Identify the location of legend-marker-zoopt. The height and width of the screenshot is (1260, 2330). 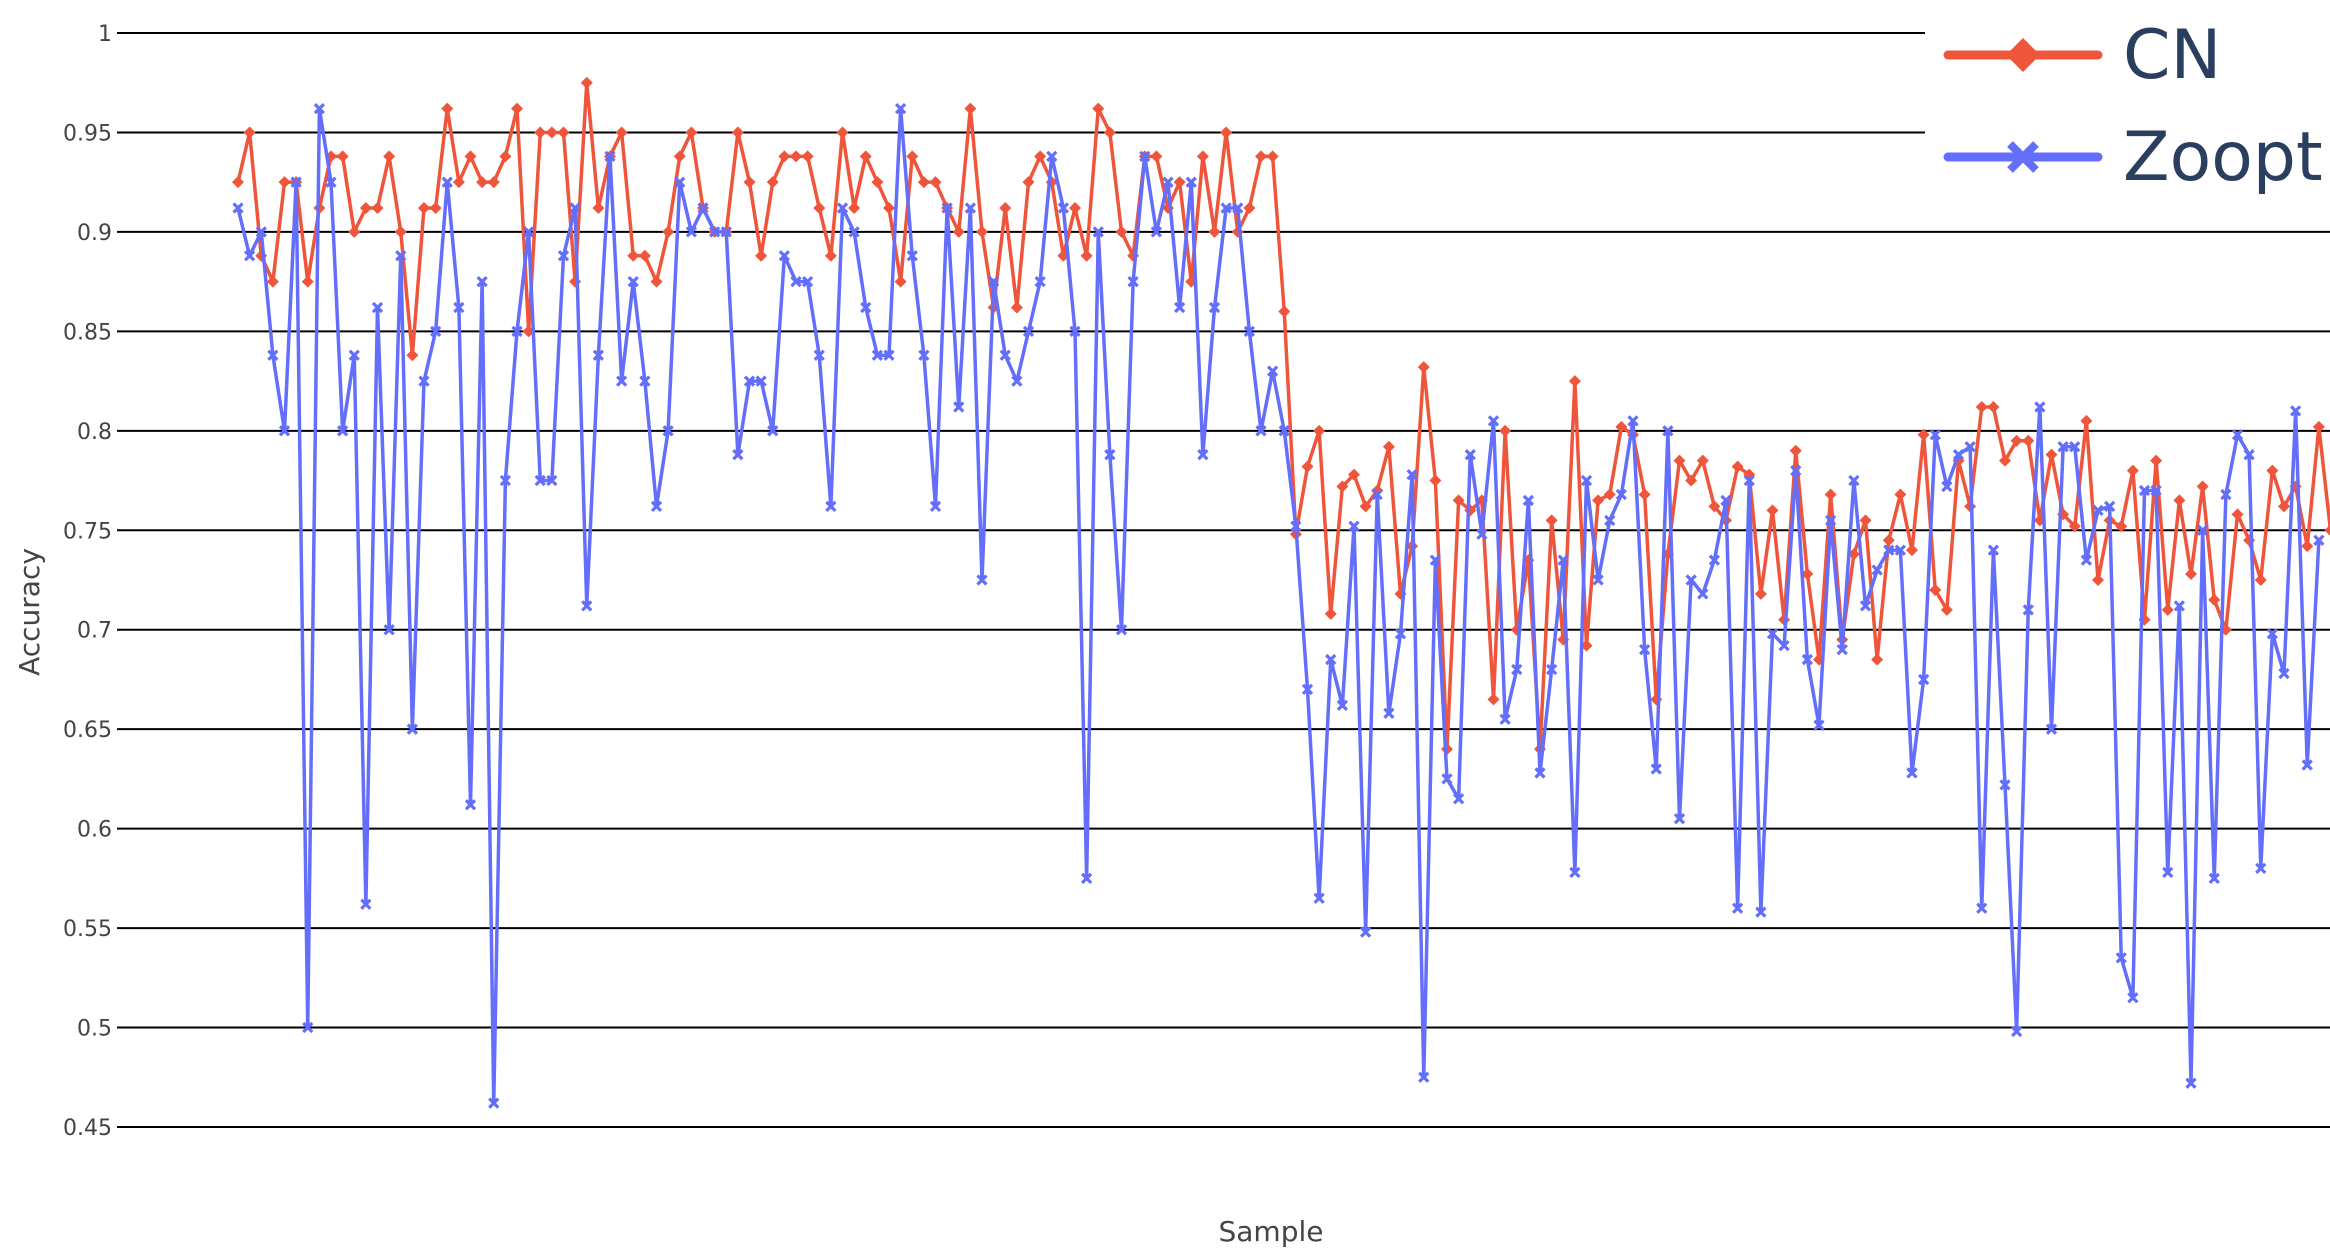
(2023, 157).